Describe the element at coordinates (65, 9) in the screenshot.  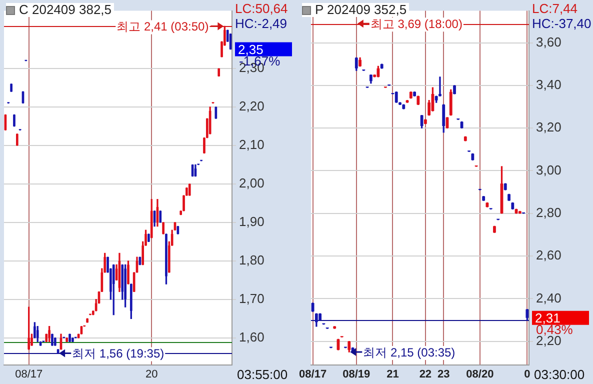
I see `chart-title: C 202409 382,5` at that location.